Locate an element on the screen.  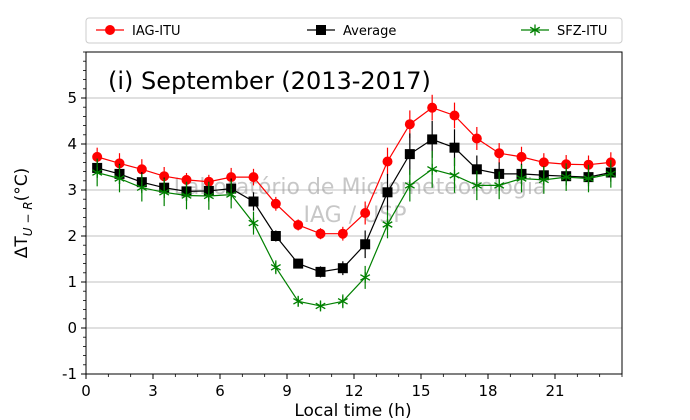
x-tick-label: 0 is located at coordinates (86, 391).